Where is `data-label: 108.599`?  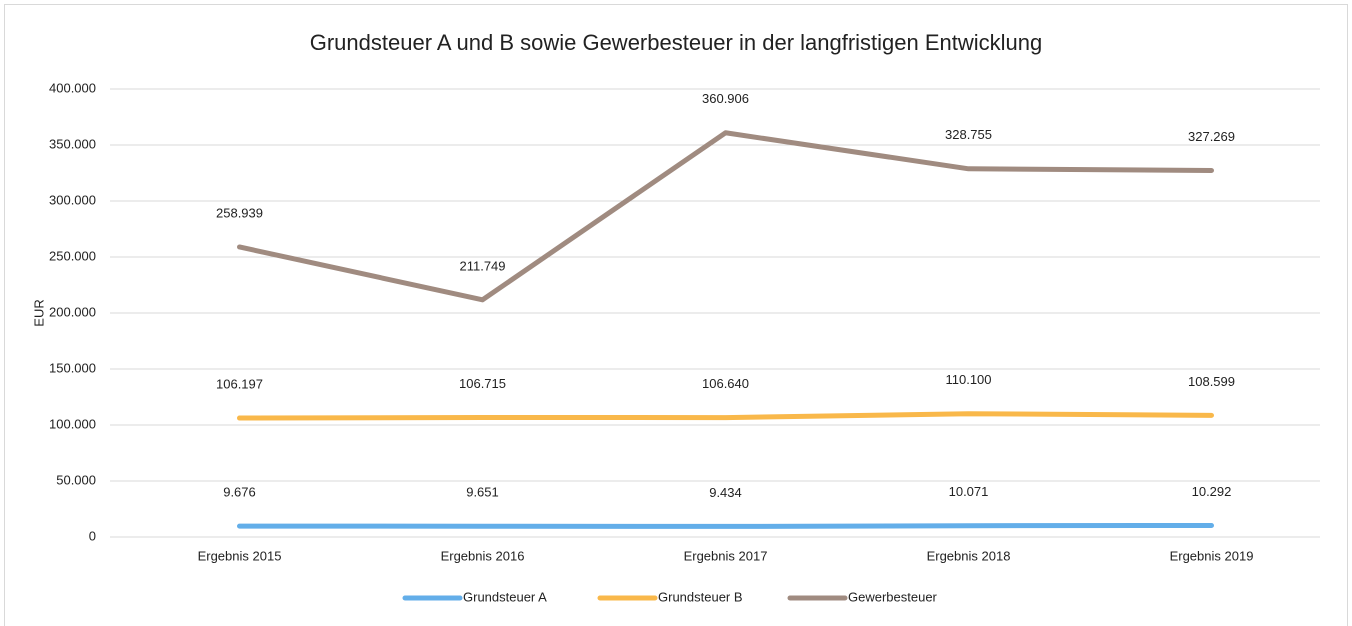
data-label: 108.599 is located at coordinates (1211, 381).